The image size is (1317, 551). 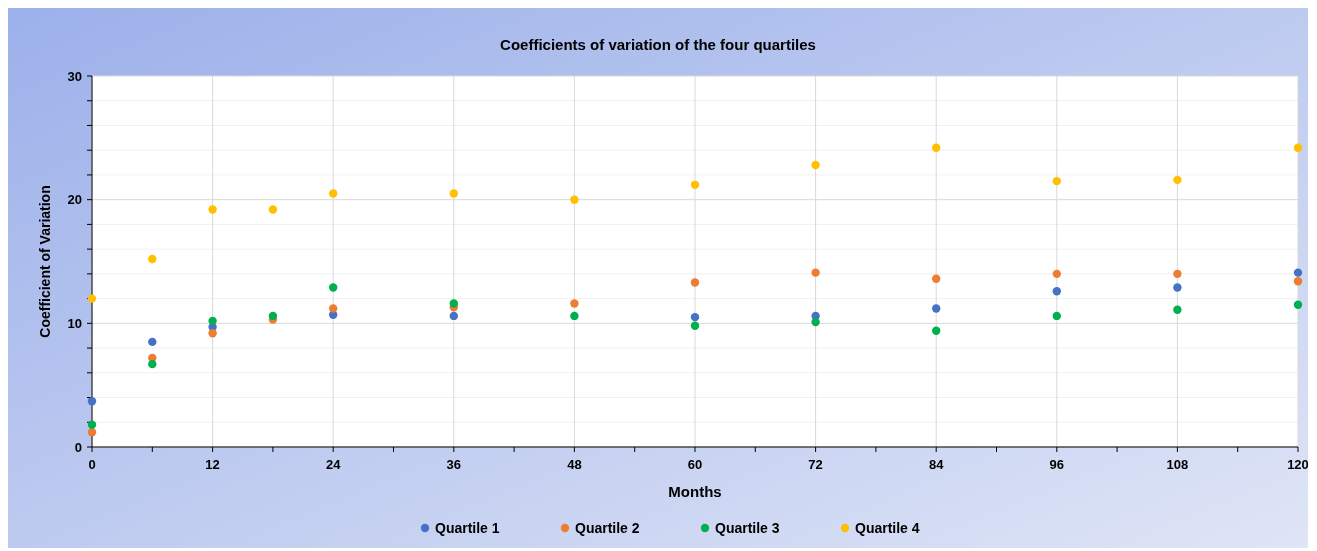 What do you see at coordinates (887, 528) in the screenshot?
I see `legend-label: Quartile 4` at bounding box center [887, 528].